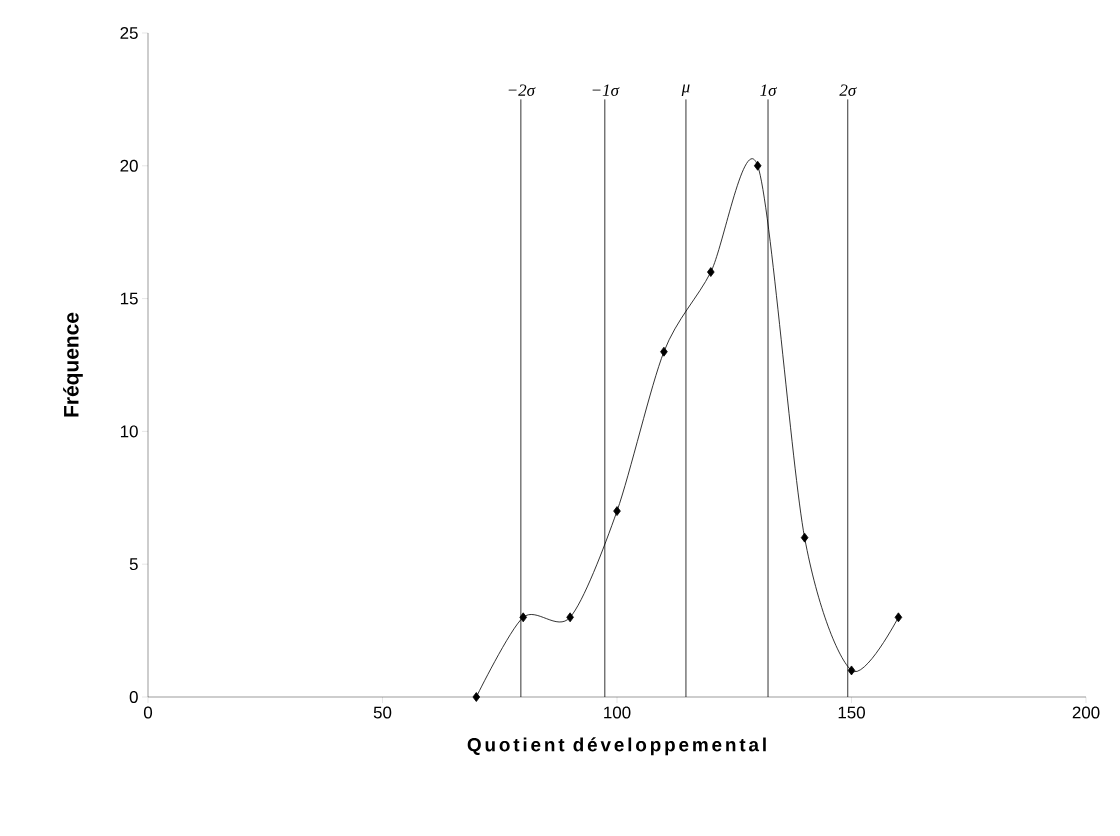  I want to click on x-tick-label: 100, so click(617, 712).